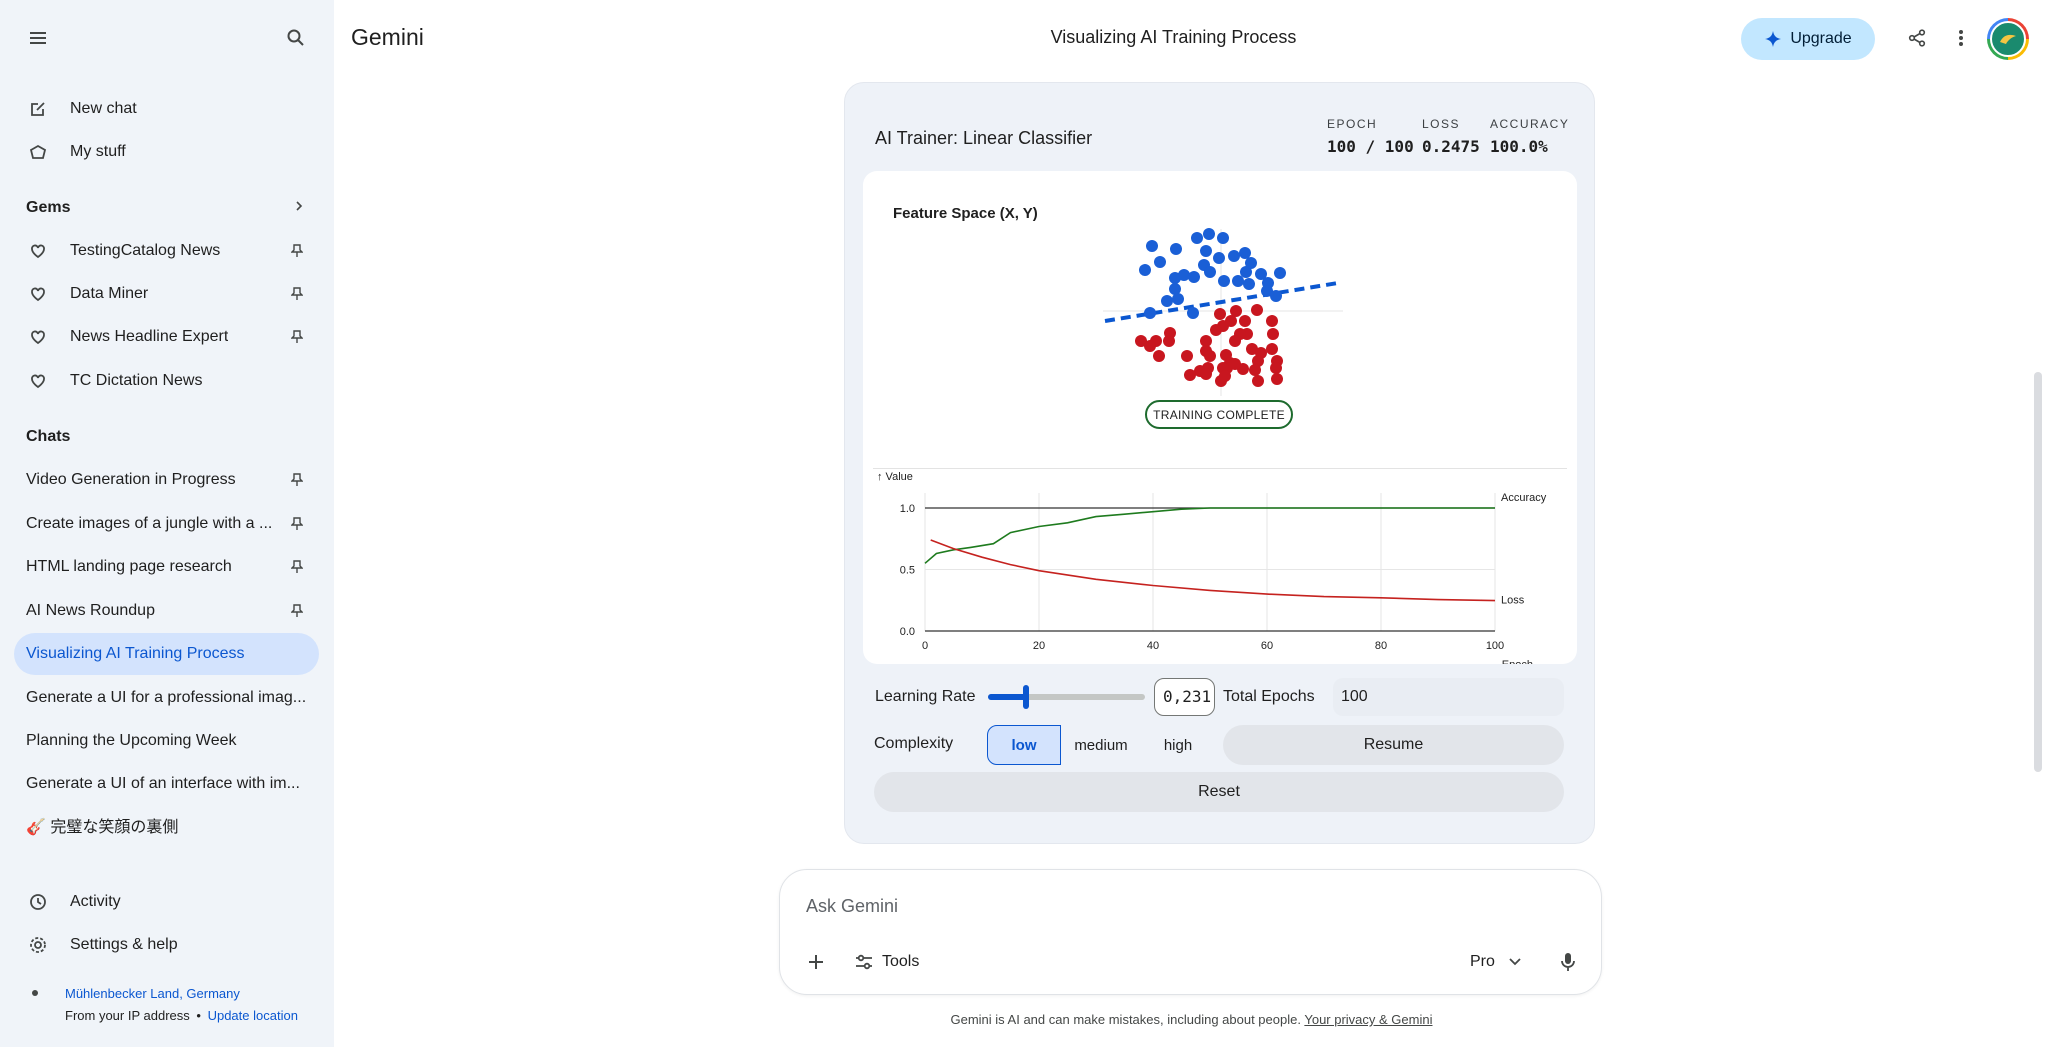 This screenshot has width=2048, height=1047. Describe the element at coordinates (1178, 745) in the screenshot. I see `complexity-high: high` at that location.